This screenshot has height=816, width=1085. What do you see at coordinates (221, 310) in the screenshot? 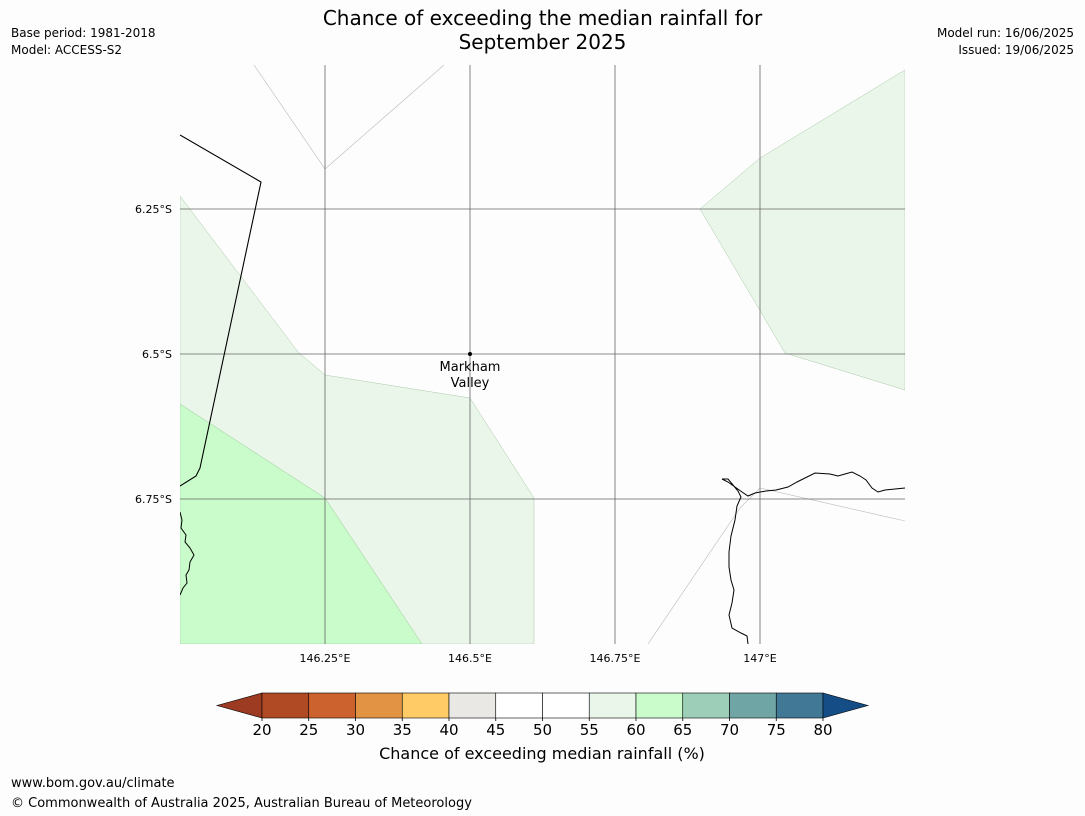
I see `province-border` at bounding box center [221, 310].